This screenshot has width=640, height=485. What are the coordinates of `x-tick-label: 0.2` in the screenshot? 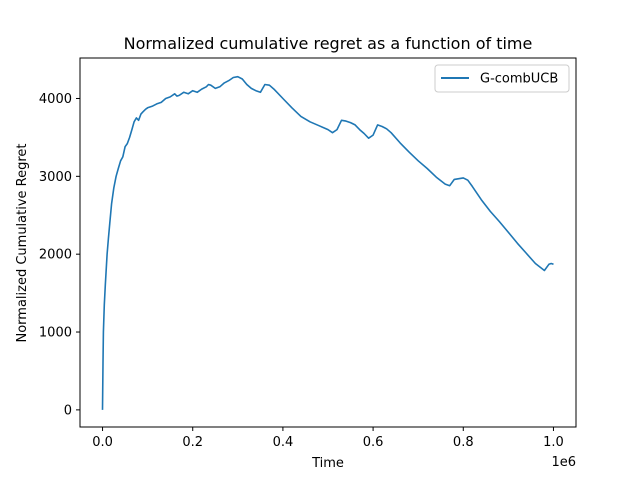 It's located at (192, 442).